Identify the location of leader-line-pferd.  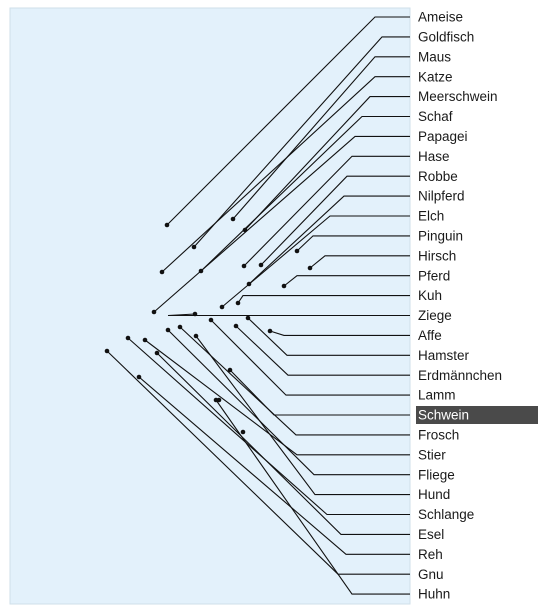
(346, 281).